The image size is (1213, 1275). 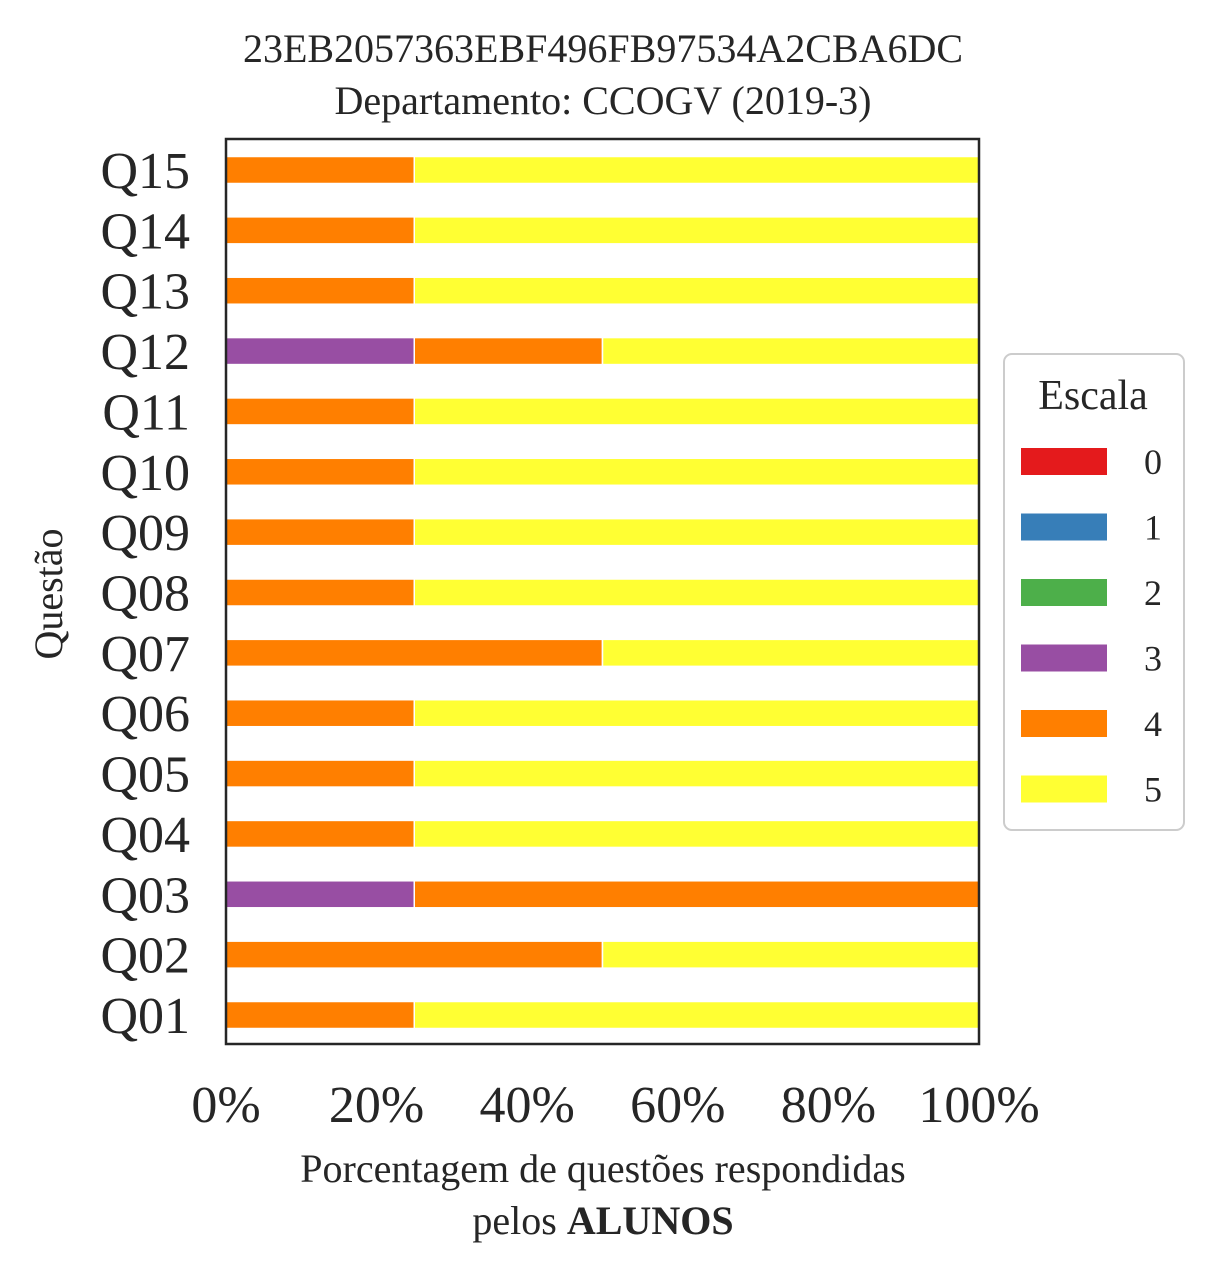 I want to click on y-tick-label-q15: Q15, so click(x=145, y=171).